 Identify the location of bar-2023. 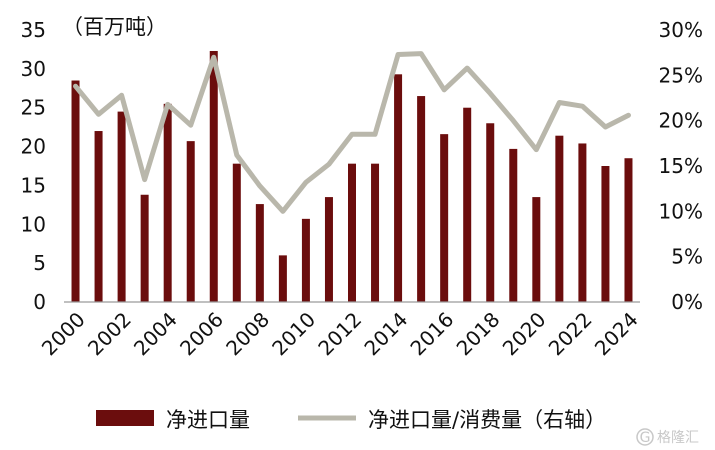
(605, 234).